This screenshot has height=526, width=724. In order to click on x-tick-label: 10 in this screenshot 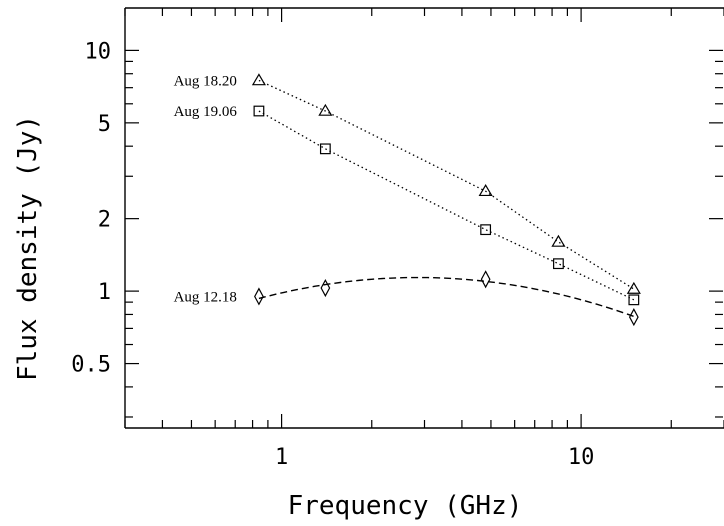, I will do `click(581, 457)`.